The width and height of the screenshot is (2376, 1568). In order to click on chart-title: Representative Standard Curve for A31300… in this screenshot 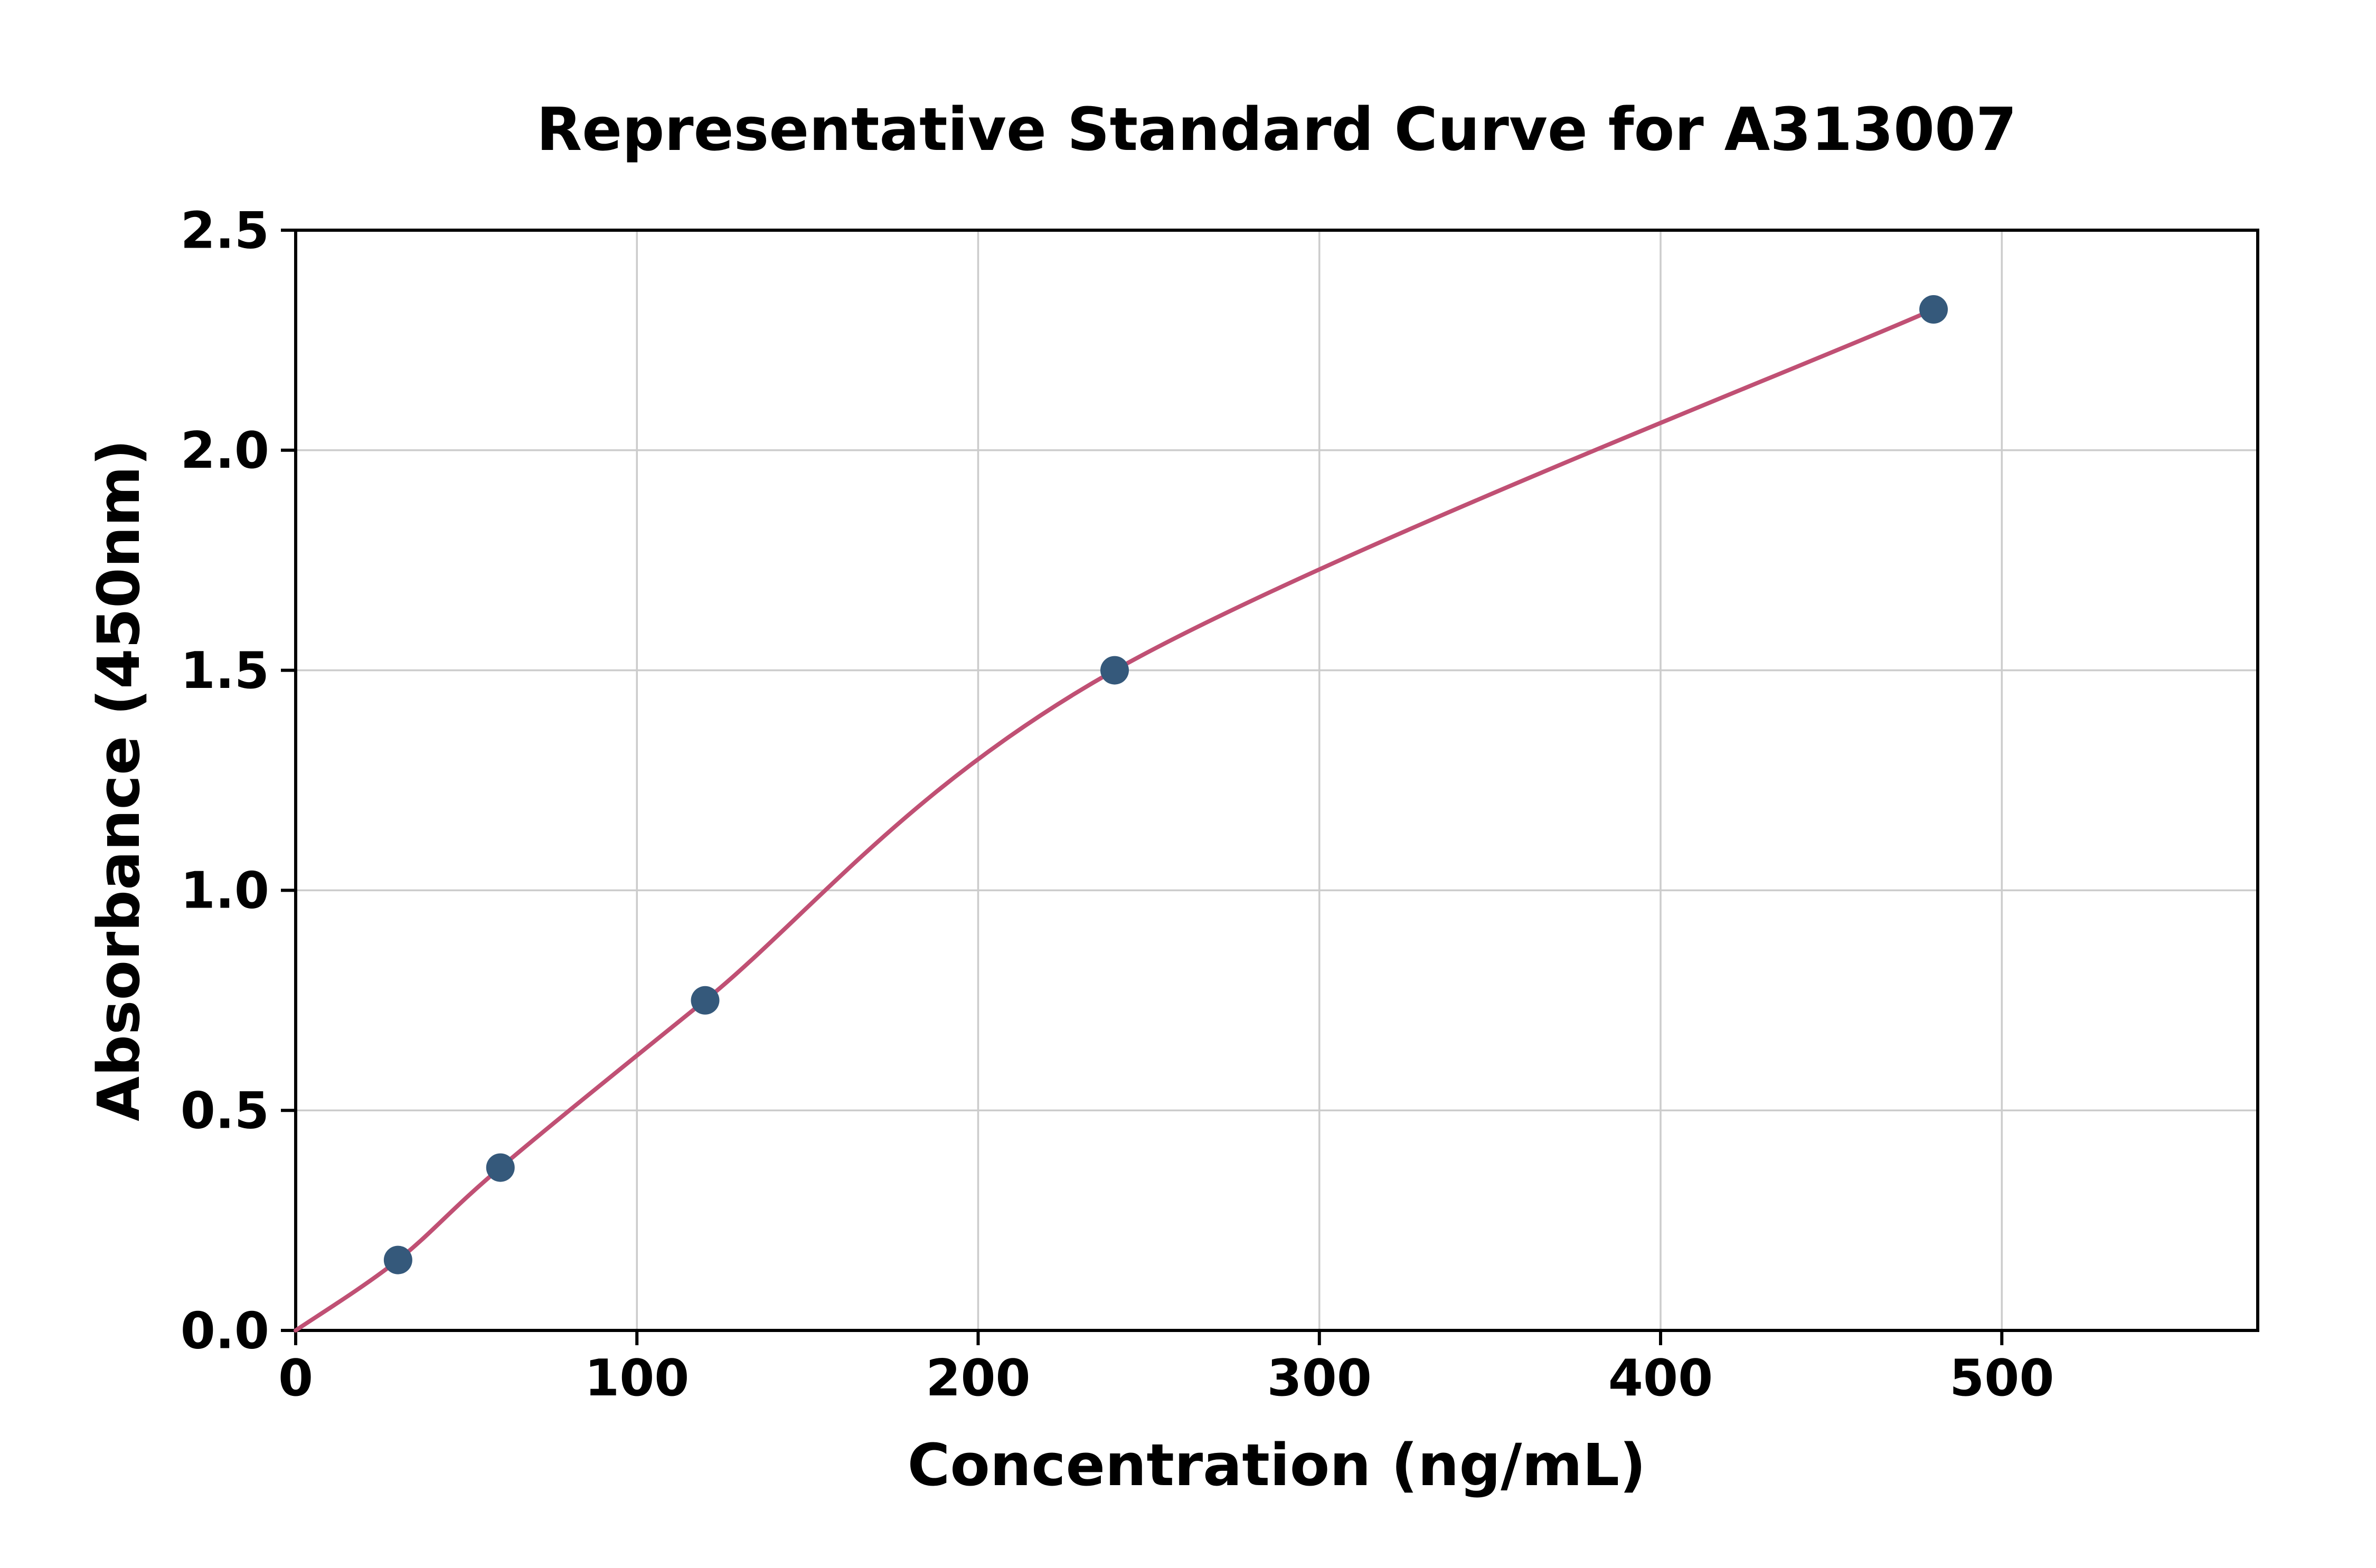, I will do `click(1277, 130)`.